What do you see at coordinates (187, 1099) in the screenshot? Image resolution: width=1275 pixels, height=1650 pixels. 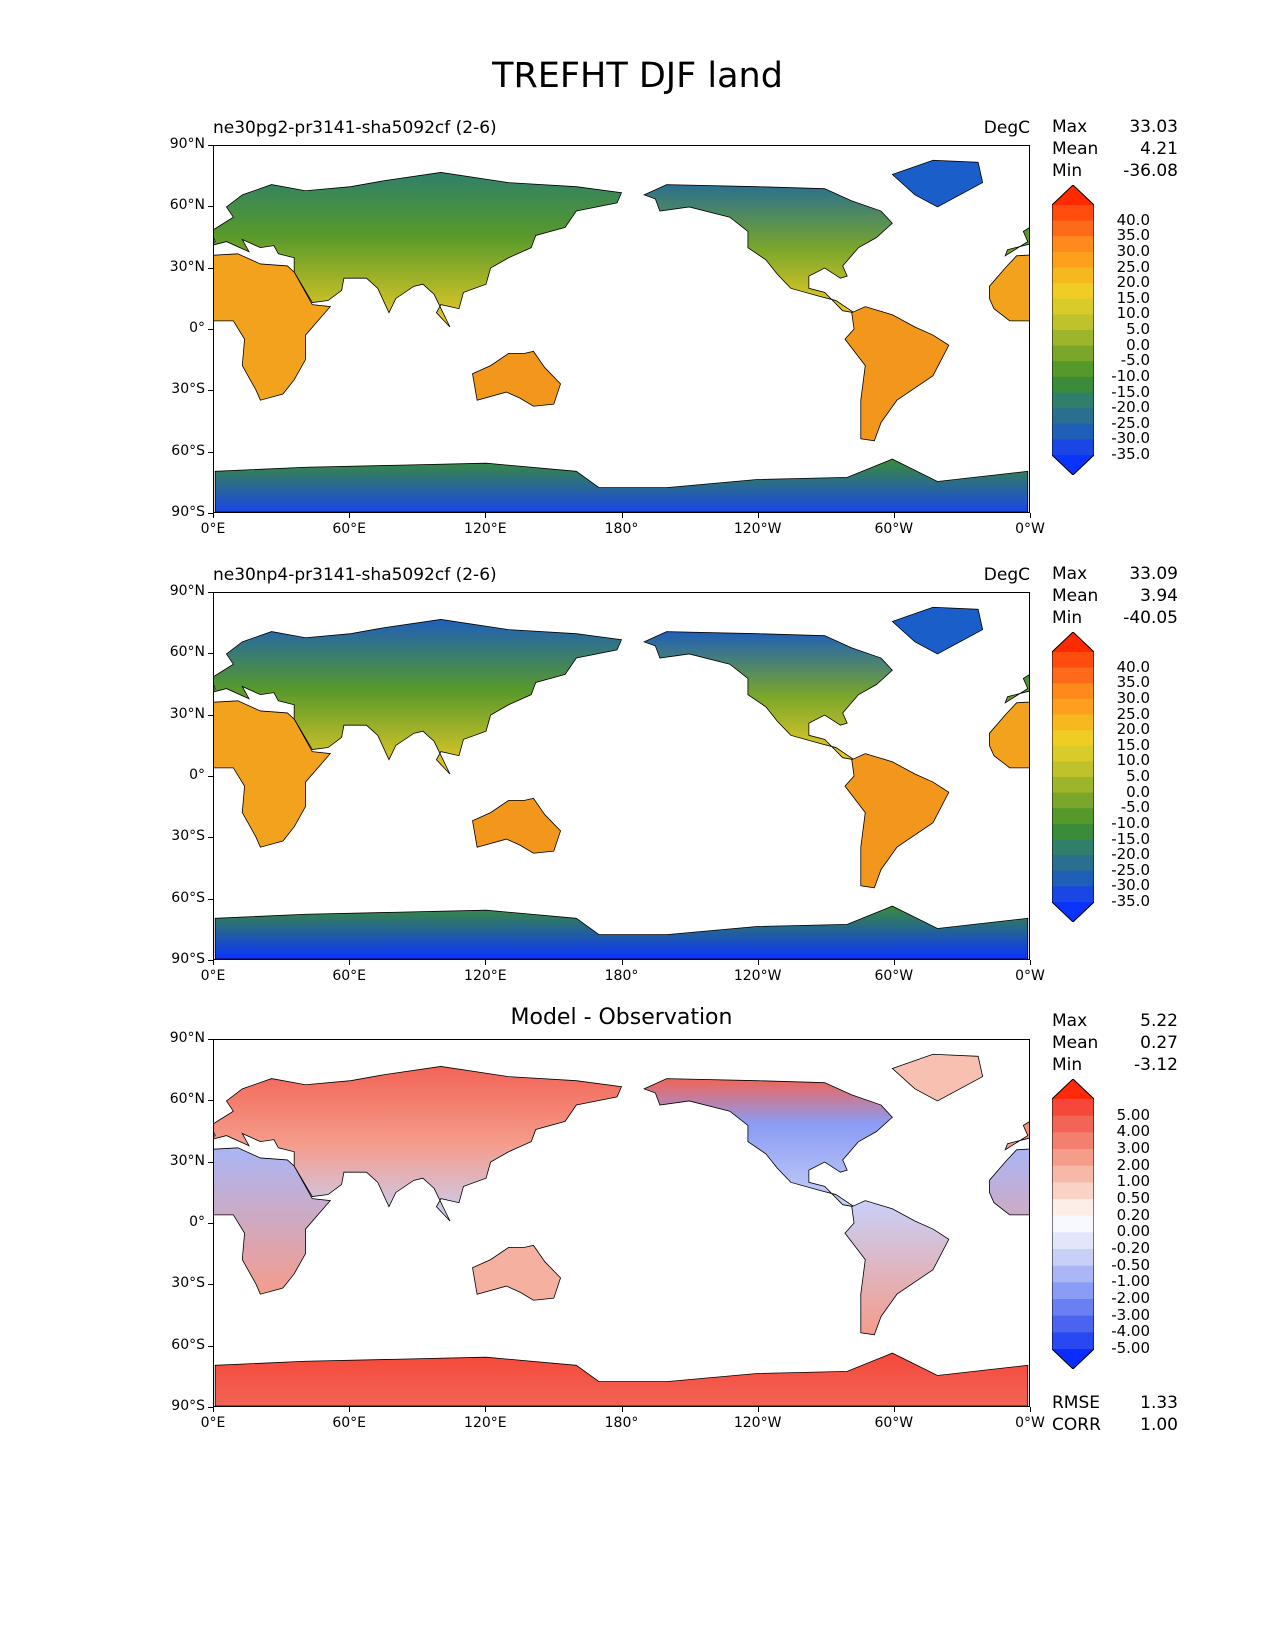 I see `y-tick-label: 60°N` at bounding box center [187, 1099].